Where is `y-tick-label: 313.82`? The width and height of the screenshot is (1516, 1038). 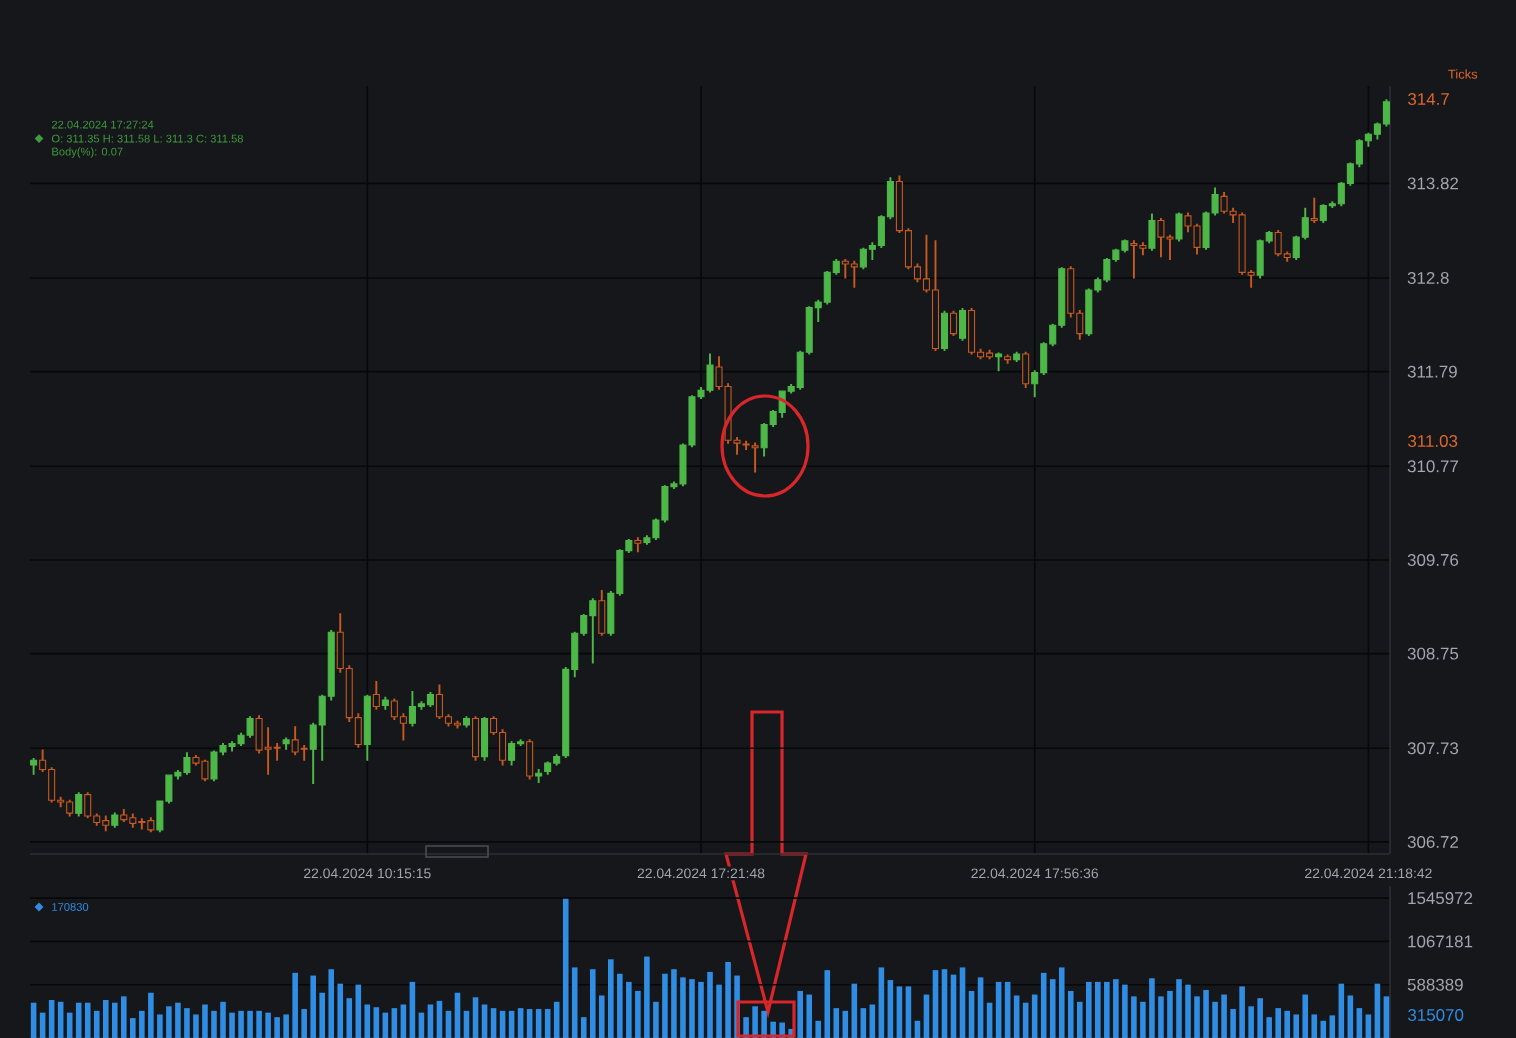
y-tick-label: 313.82 is located at coordinates (1432, 183).